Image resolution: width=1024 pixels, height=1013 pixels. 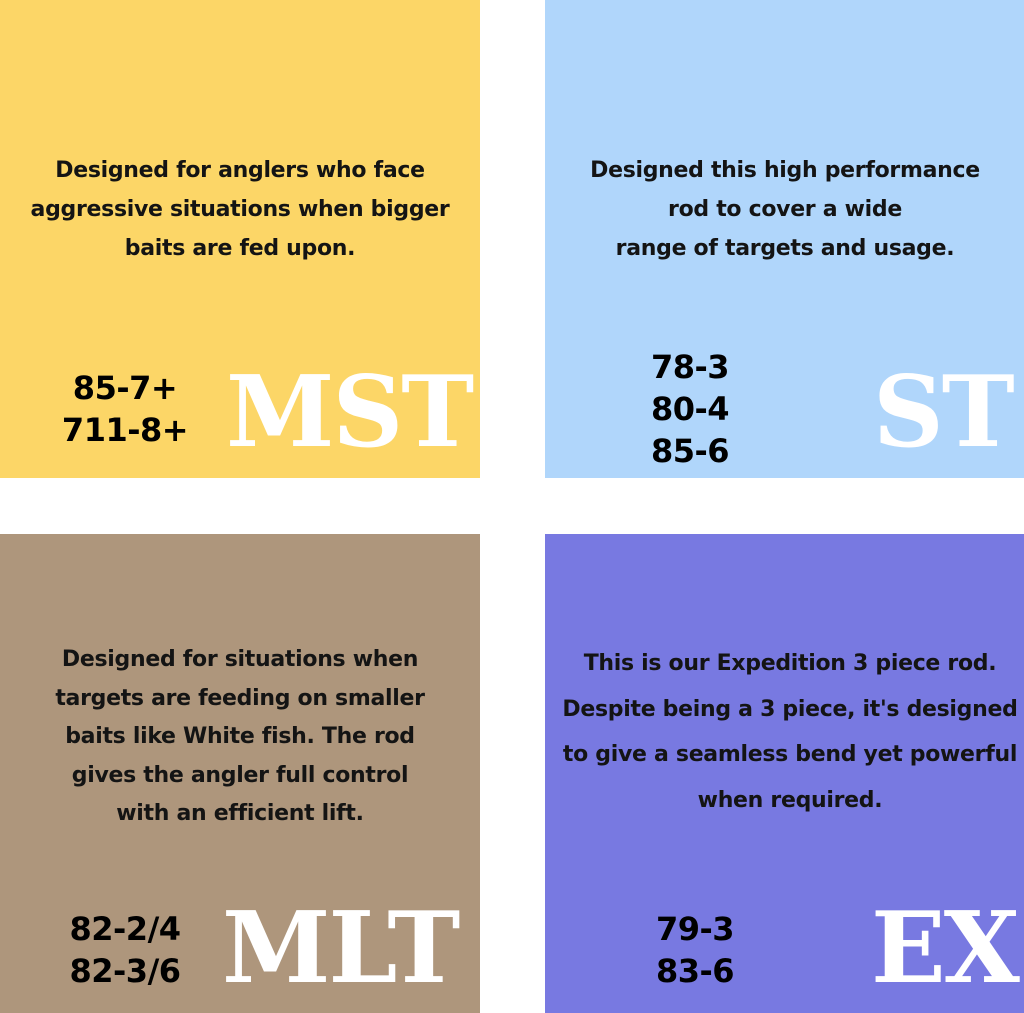 What do you see at coordinates (695, 971) in the screenshot?
I see `ex-model-2: 83-6` at bounding box center [695, 971].